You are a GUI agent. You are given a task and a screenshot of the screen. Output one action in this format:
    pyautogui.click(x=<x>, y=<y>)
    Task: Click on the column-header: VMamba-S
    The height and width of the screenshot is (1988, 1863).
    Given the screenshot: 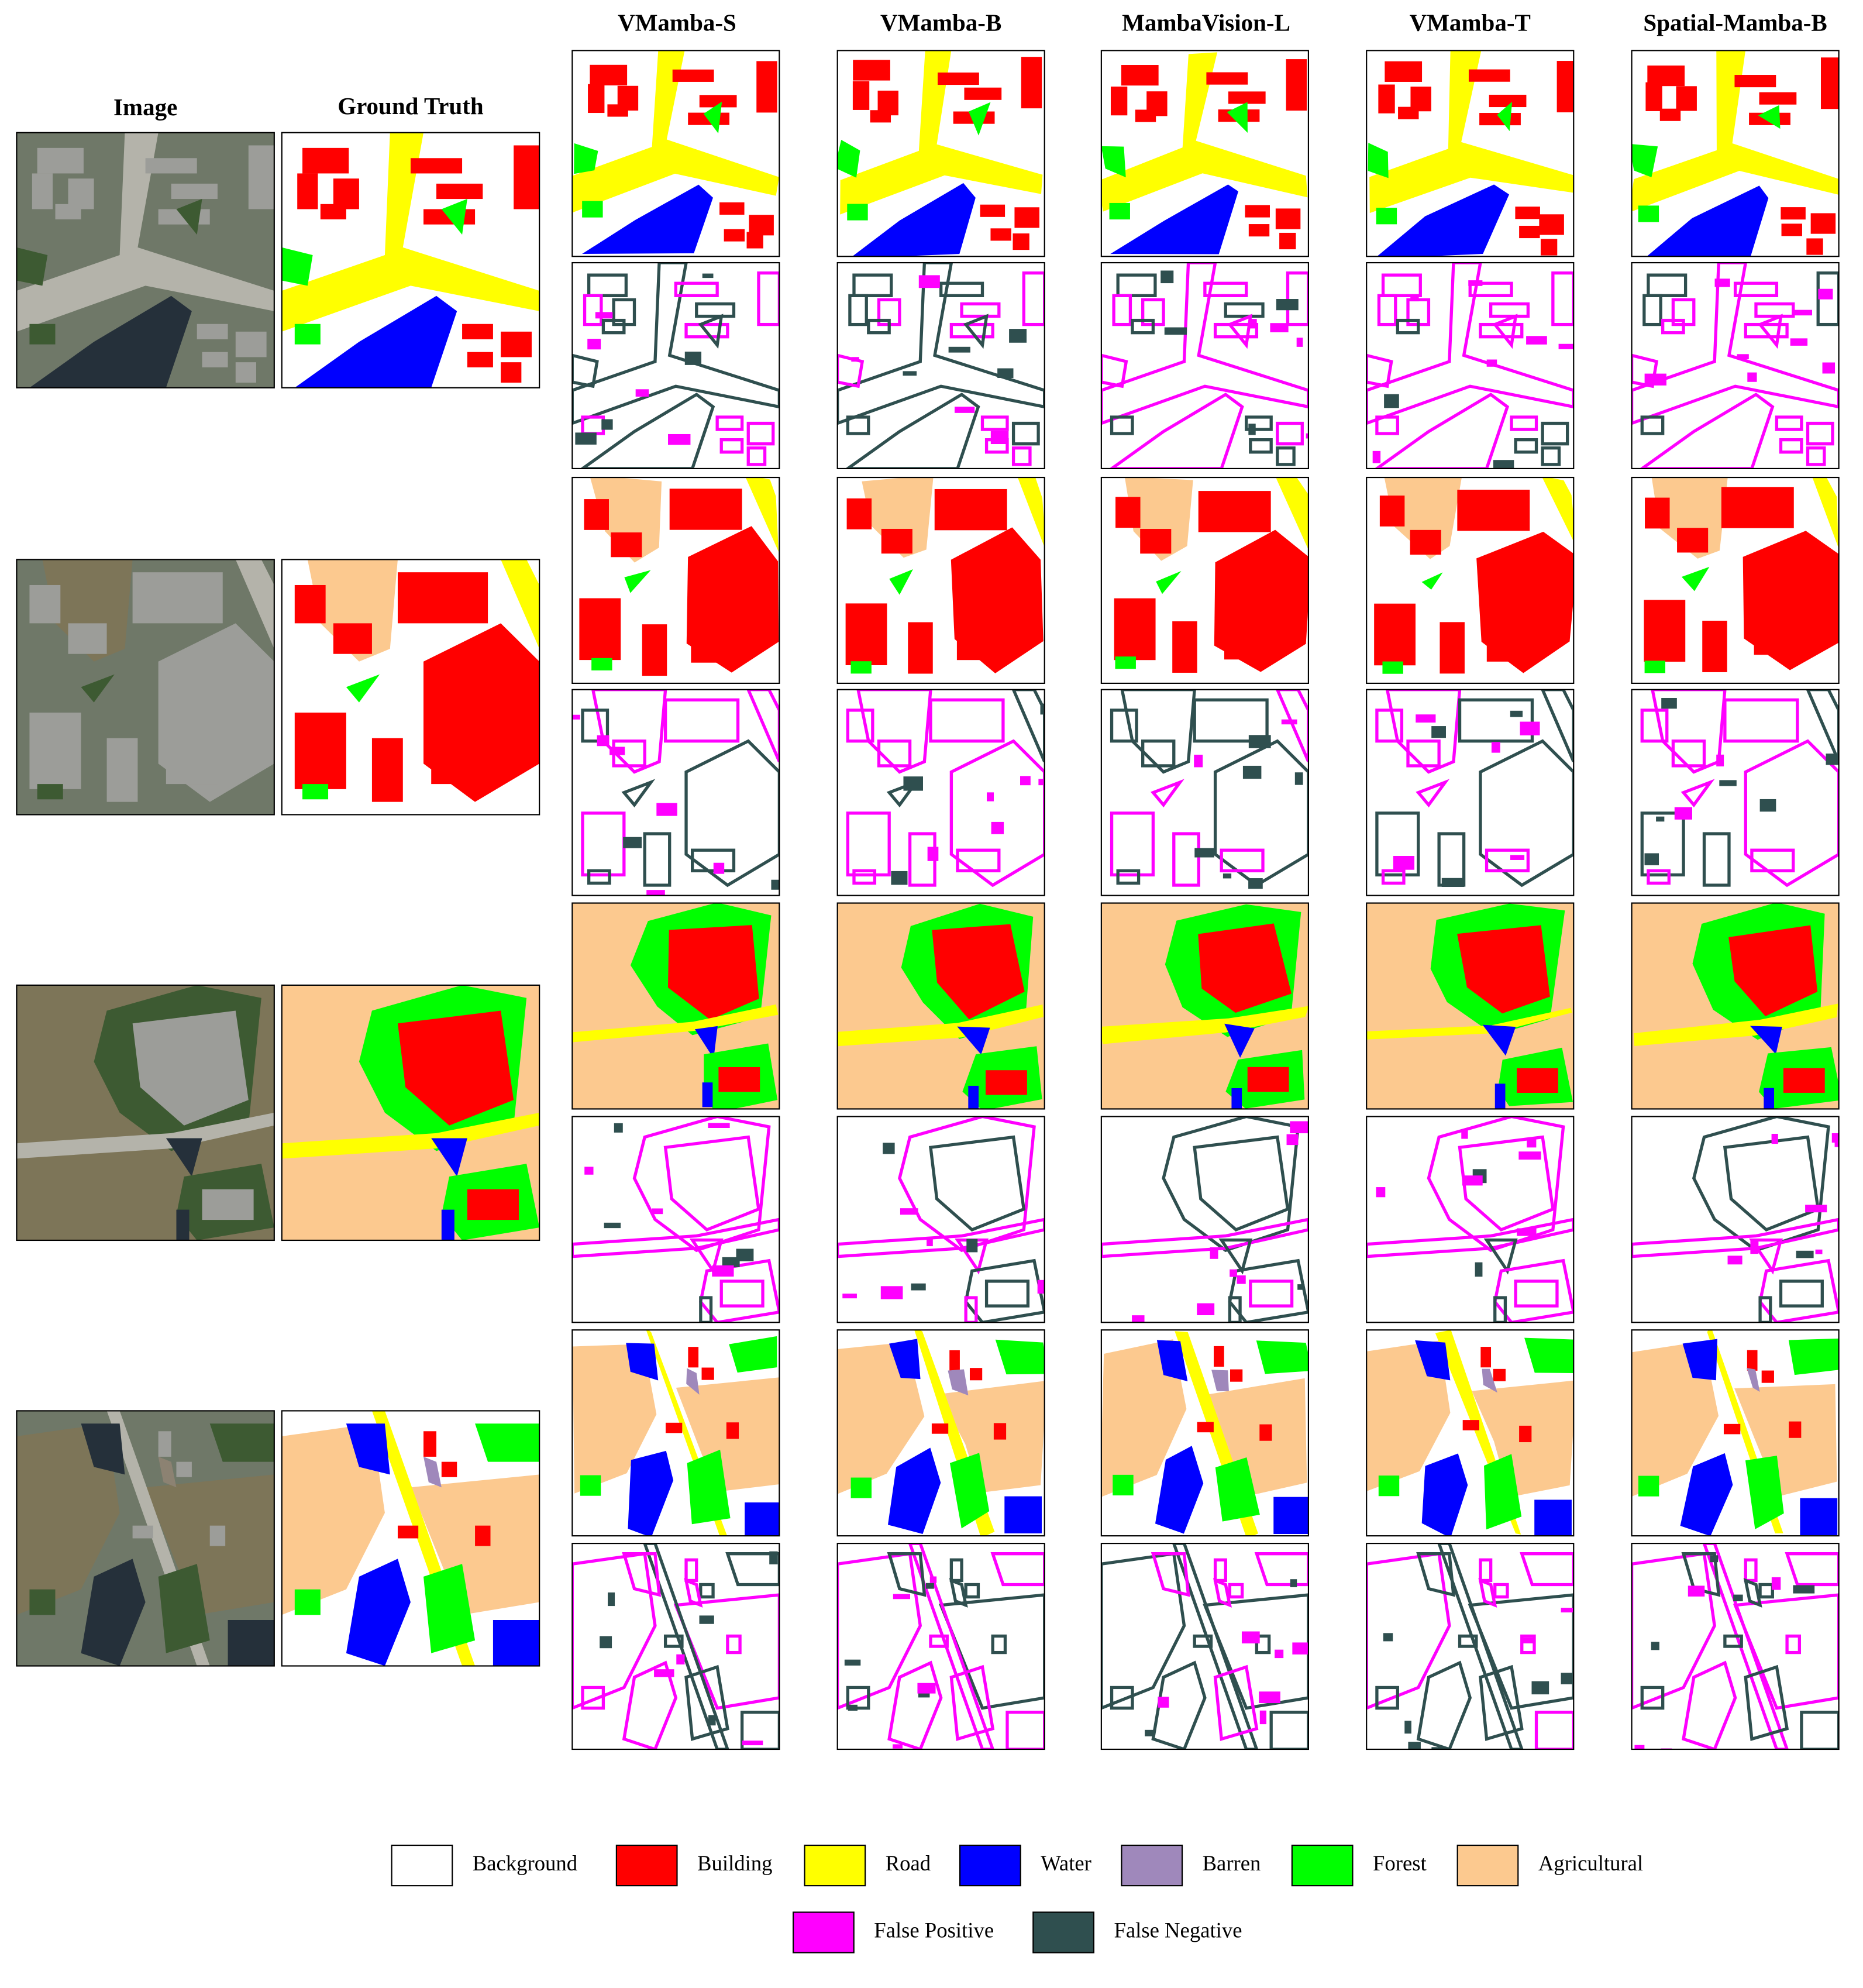 What is the action you would take?
    pyautogui.click(x=677, y=22)
    